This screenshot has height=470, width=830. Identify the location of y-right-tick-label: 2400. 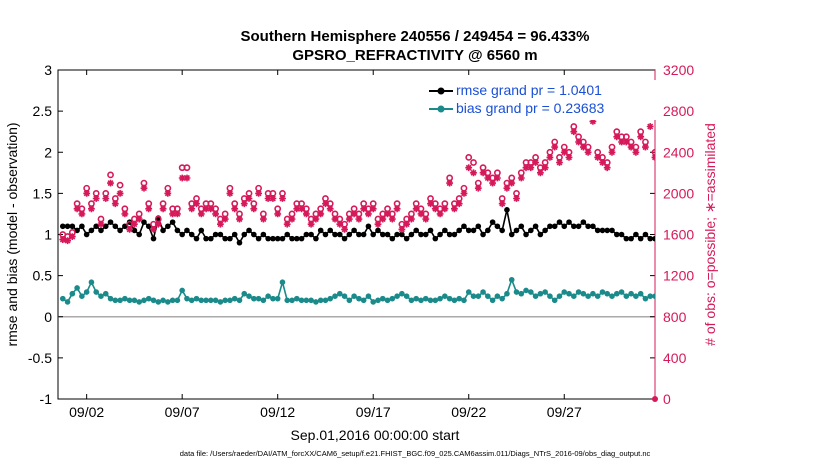
(678, 152).